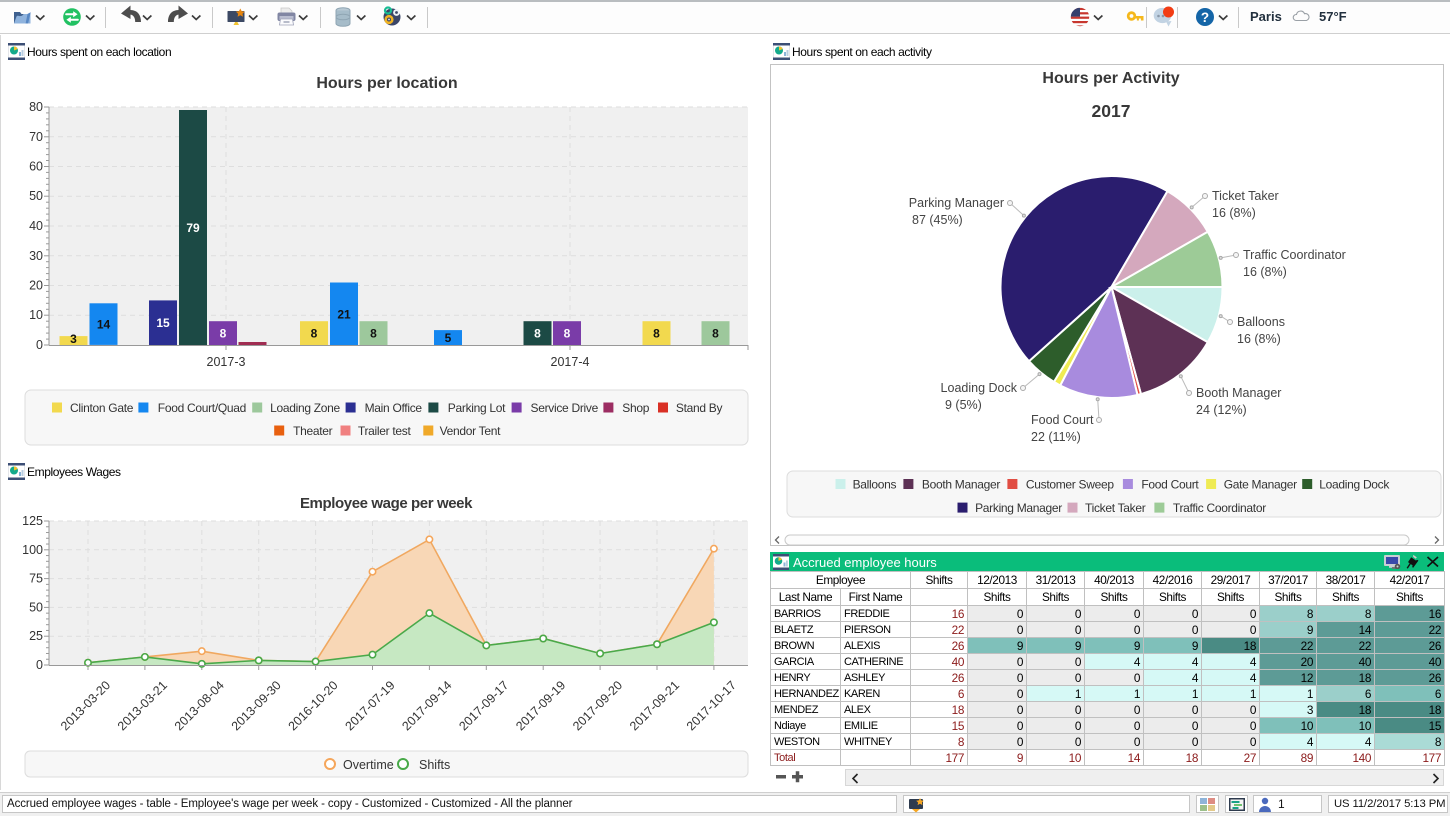 The image size is (1450, 816). What do you see at coordinates (477, 408) in the screenshot?
I see `svg-text: Parking Lot` at bounding box center [477, 408].